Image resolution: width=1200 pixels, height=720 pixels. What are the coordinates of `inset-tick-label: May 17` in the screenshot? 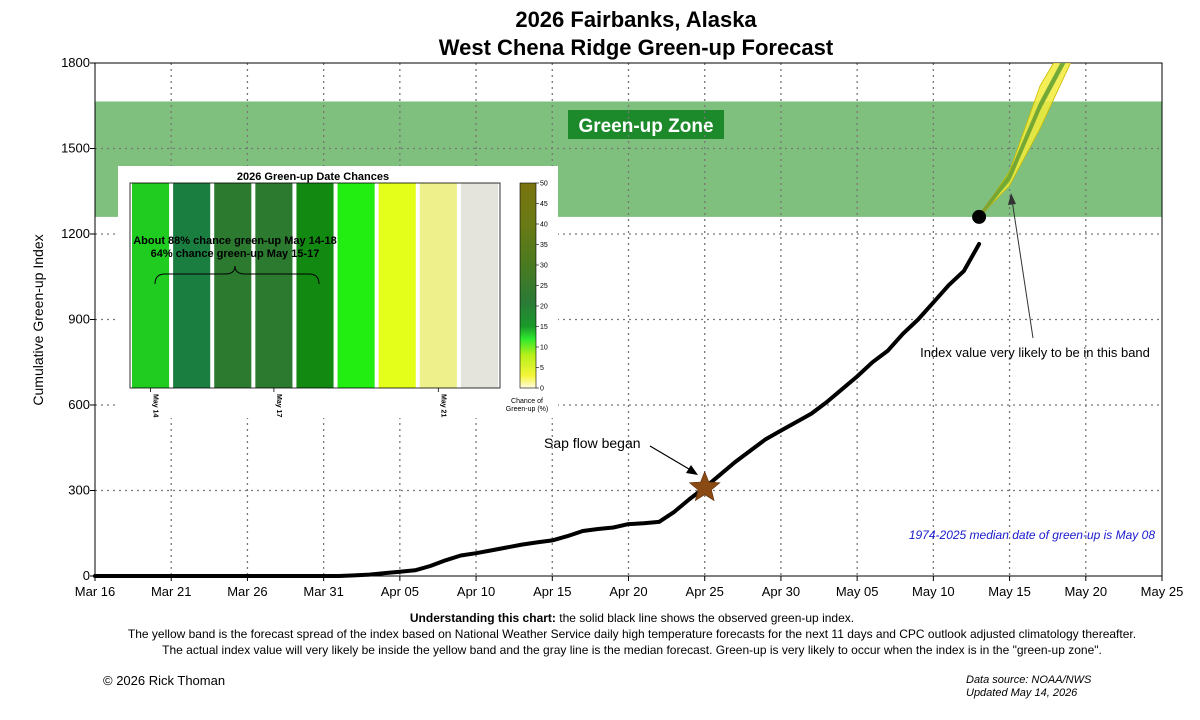 It's located at (278, 405).